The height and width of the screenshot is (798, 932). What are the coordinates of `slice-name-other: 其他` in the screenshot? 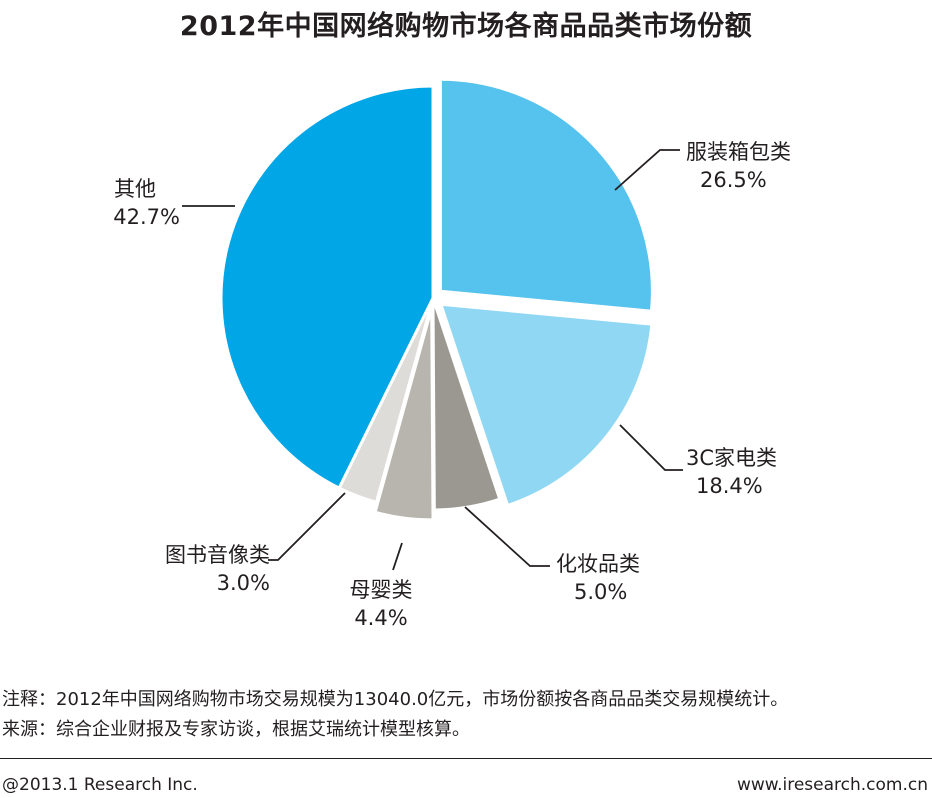 It's located at (135, 189).